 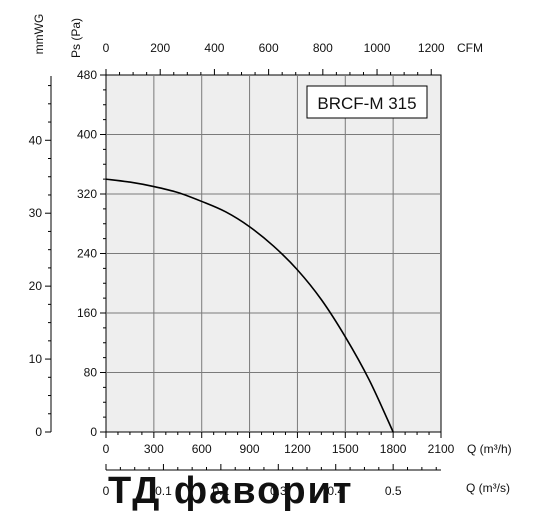 I want to click on x-tick-label-cfm: 800, so click(x=323, y=48).